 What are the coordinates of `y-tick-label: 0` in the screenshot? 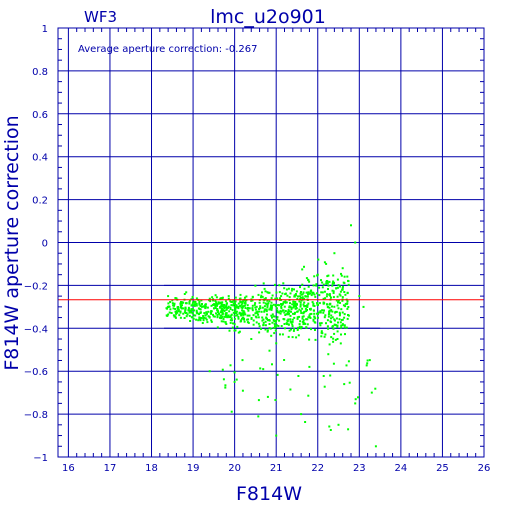 It's located at (45, 244).